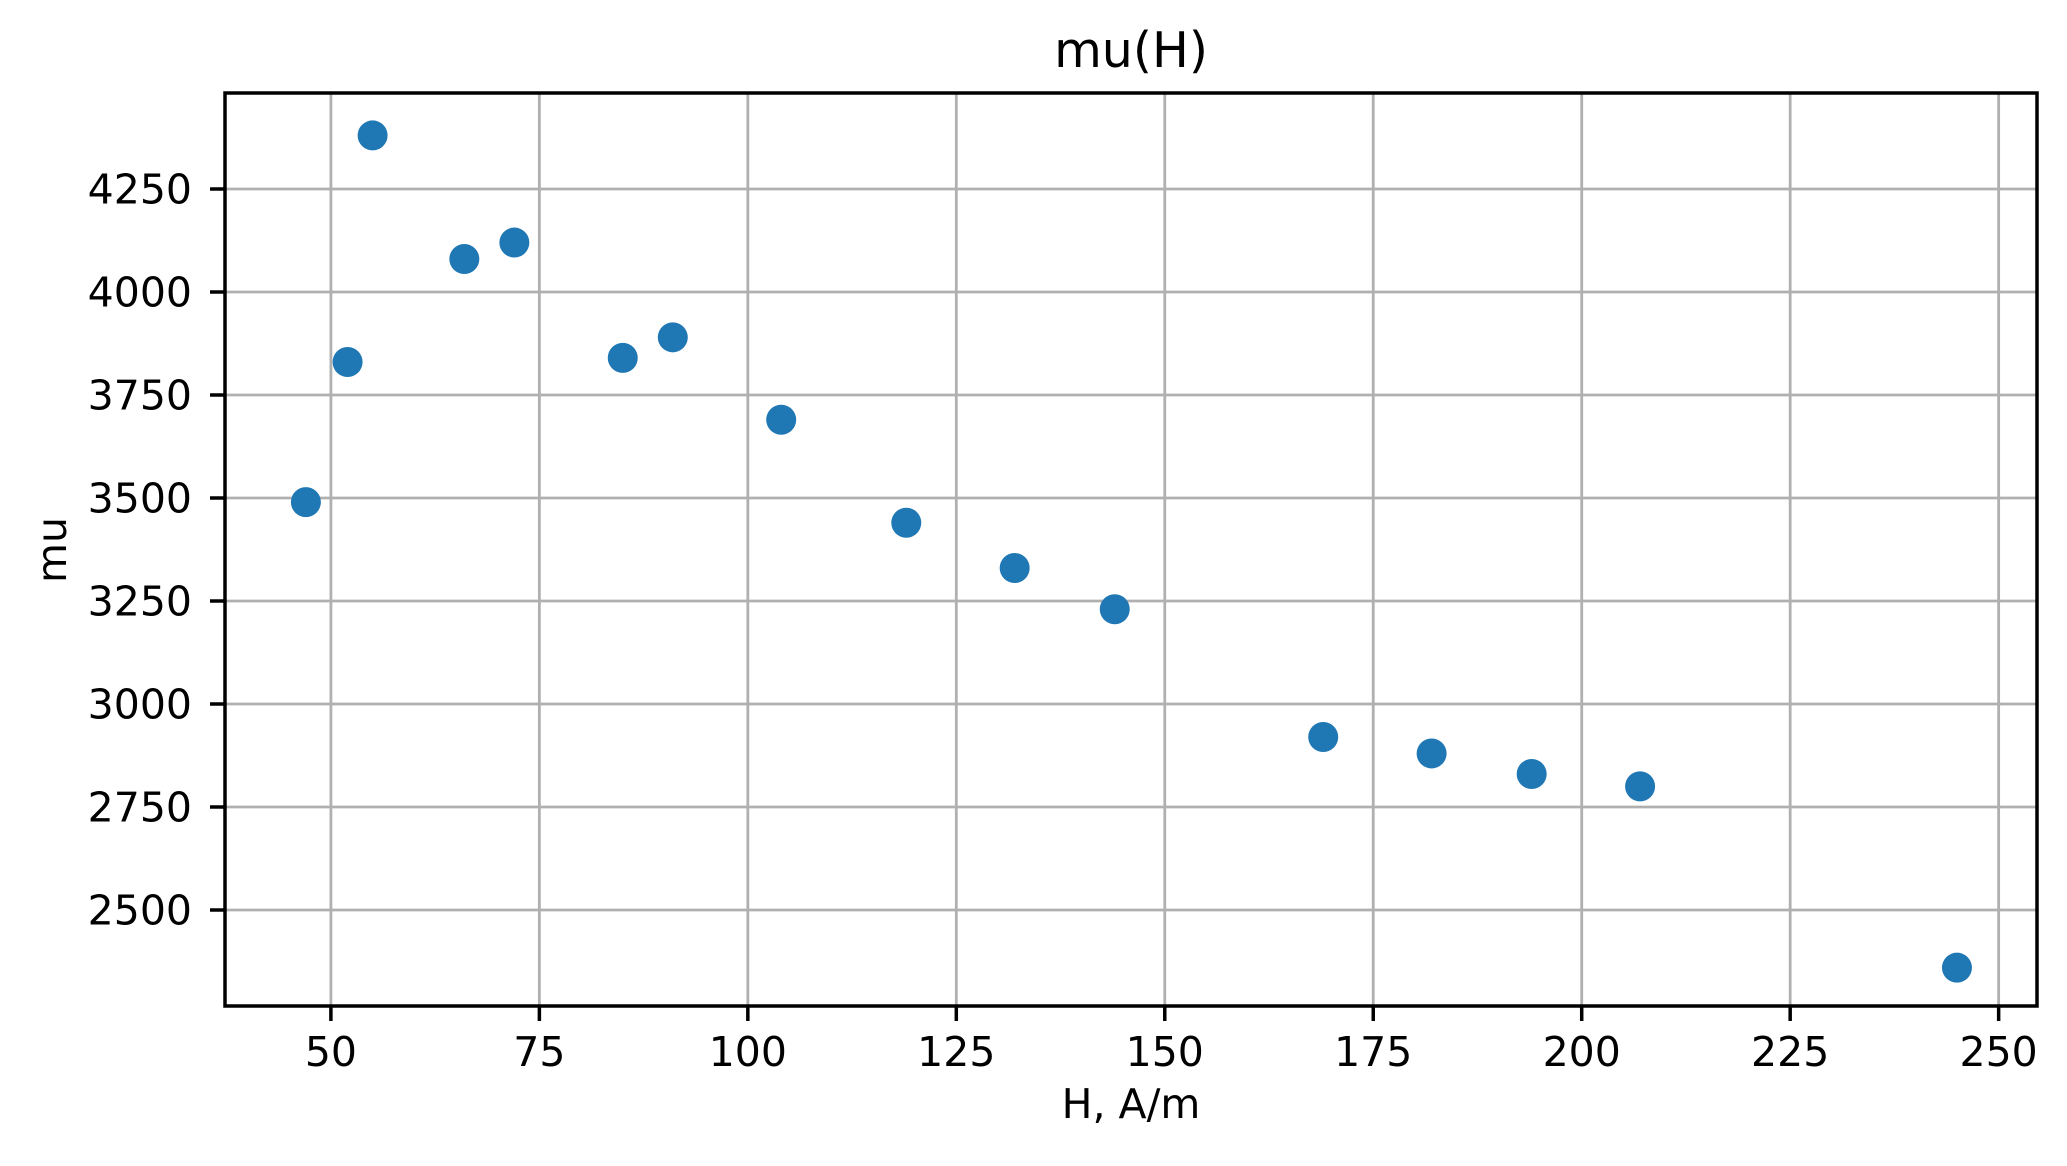 The image size is (2067, 1166). Describe the element at coordinates (140, 911) in the screenshot. I see `y-tick-label: 2500` at that location.